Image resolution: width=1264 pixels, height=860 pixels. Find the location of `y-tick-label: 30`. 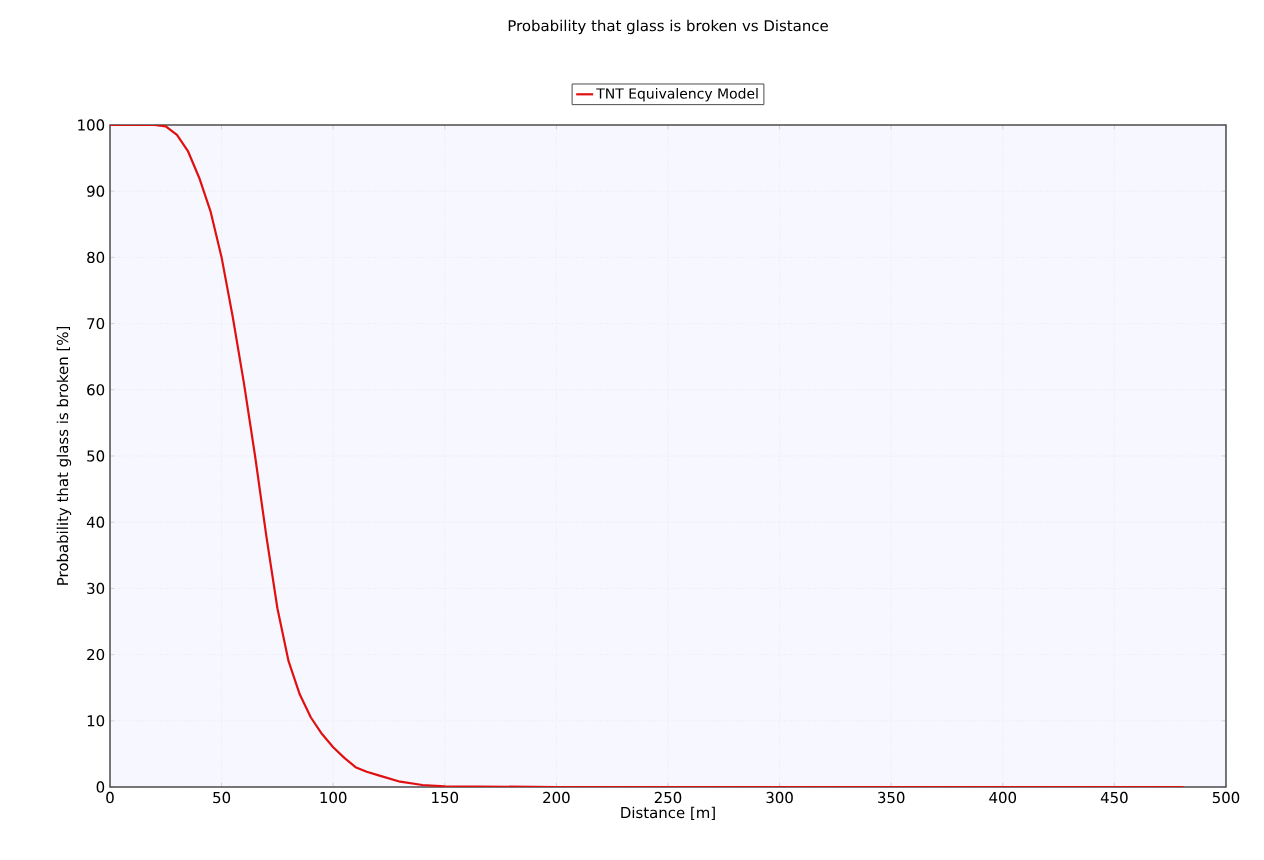

y-tick-label: 30 is located at coordinates (96, 588).